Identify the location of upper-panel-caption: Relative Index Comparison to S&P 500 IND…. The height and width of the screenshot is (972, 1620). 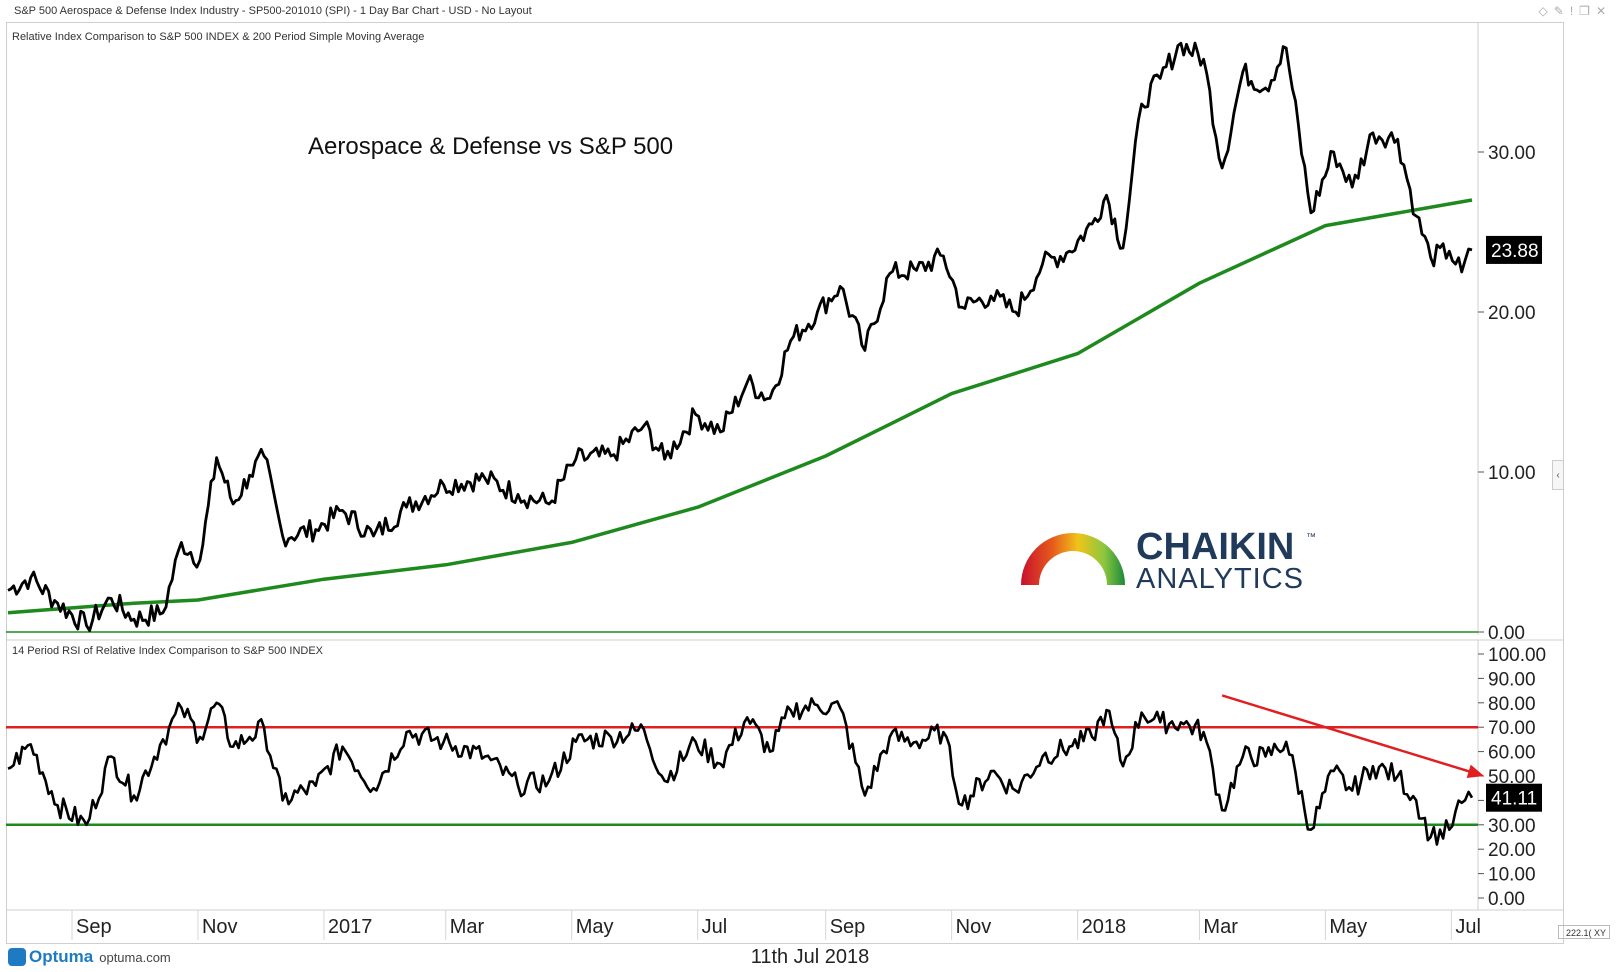
(218, 37).